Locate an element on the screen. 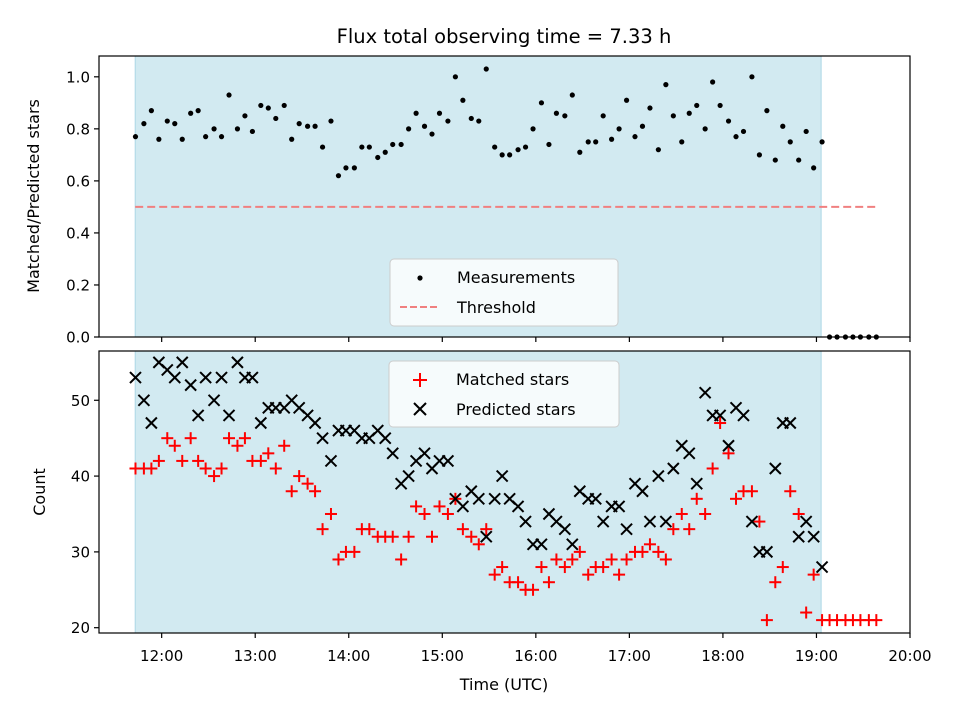  legend-measurements-marker is located at coordinates (420, 278).